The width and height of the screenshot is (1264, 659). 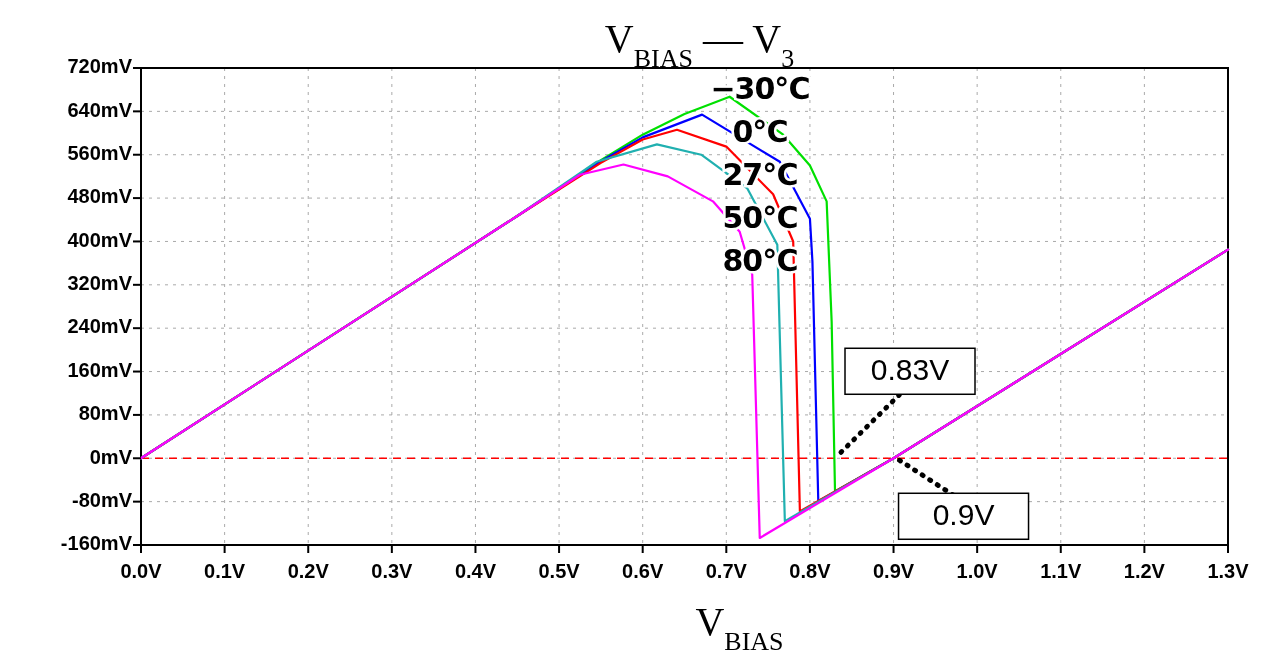 What do you see at coordinates (100, 109) in the screenshot?
I see `y-tick-label: 640mV` at bounding box center [100, 109].